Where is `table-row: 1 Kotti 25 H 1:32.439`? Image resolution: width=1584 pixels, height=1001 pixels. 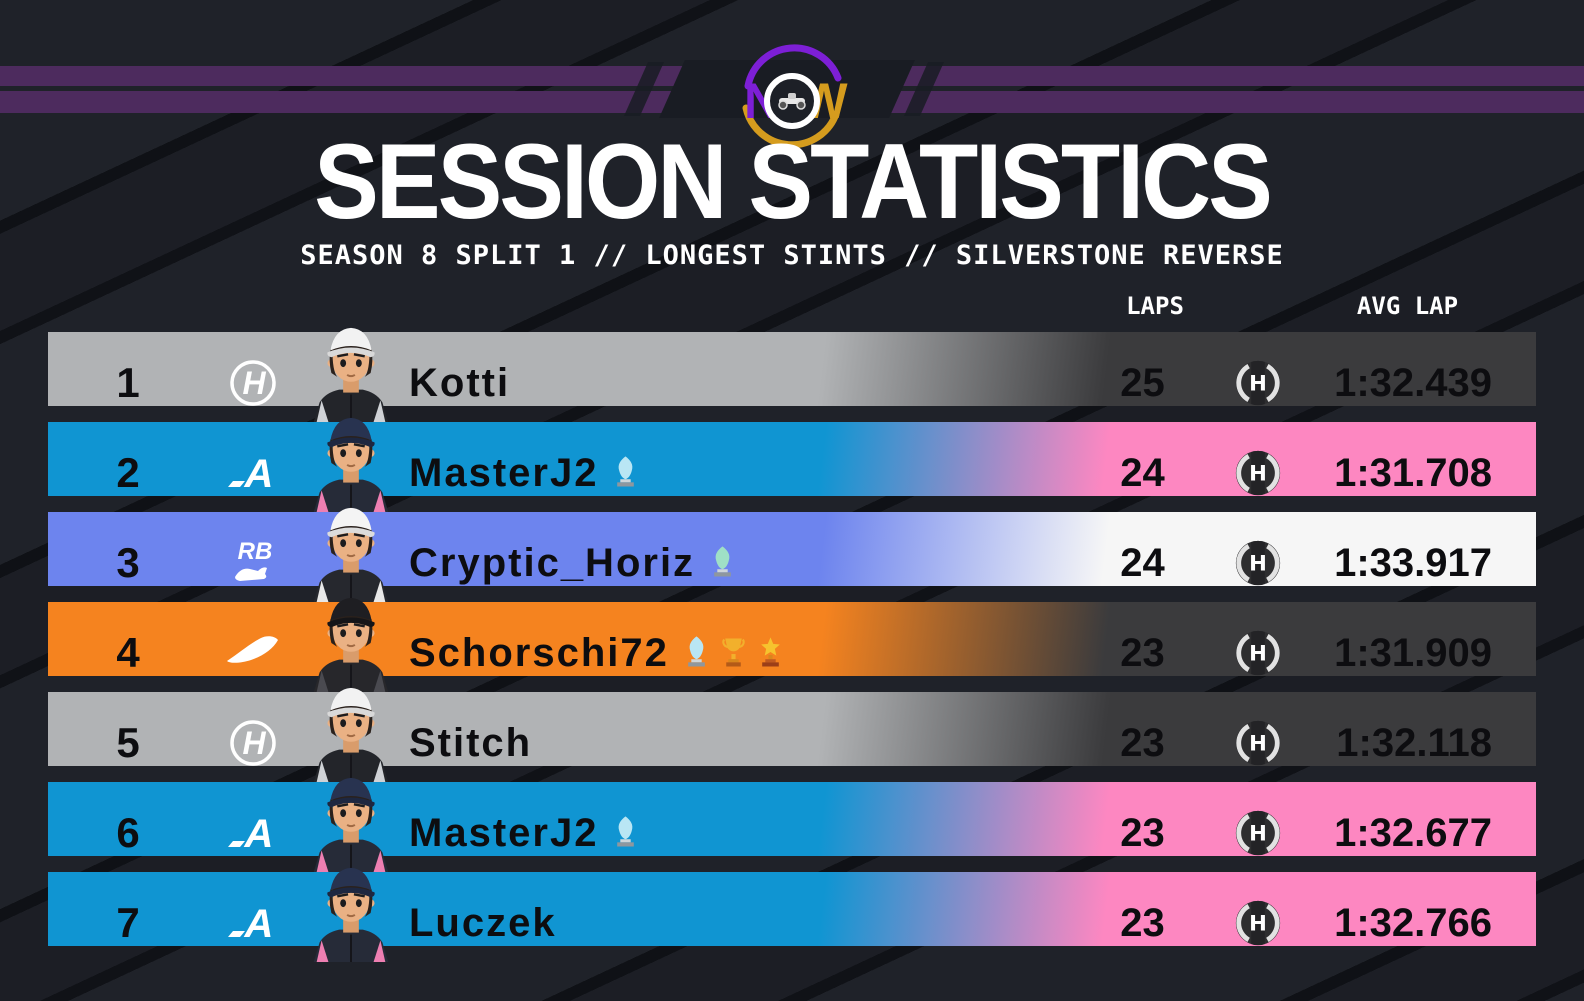
table-row: 1 Kotti 25 H 1:32.439 is located at coordinates (792, 369).